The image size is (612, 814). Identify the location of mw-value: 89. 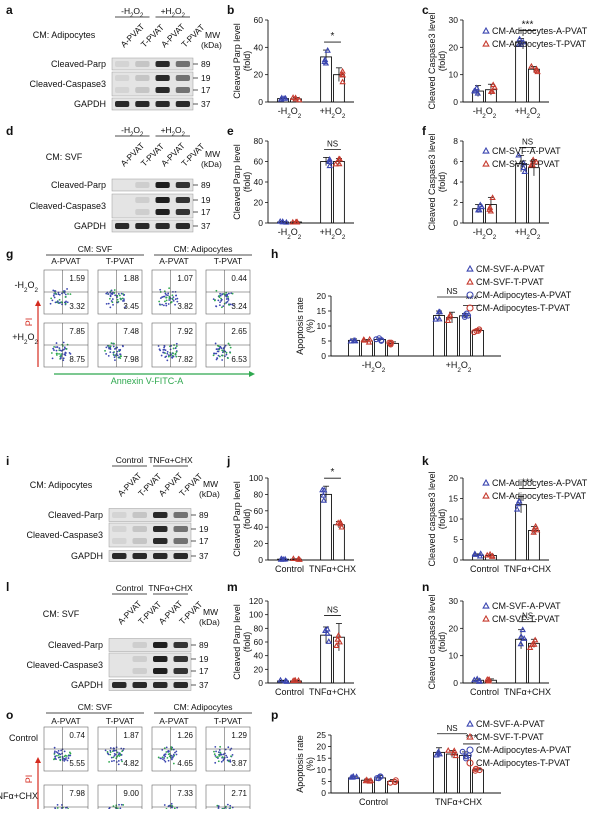
(206, 64).